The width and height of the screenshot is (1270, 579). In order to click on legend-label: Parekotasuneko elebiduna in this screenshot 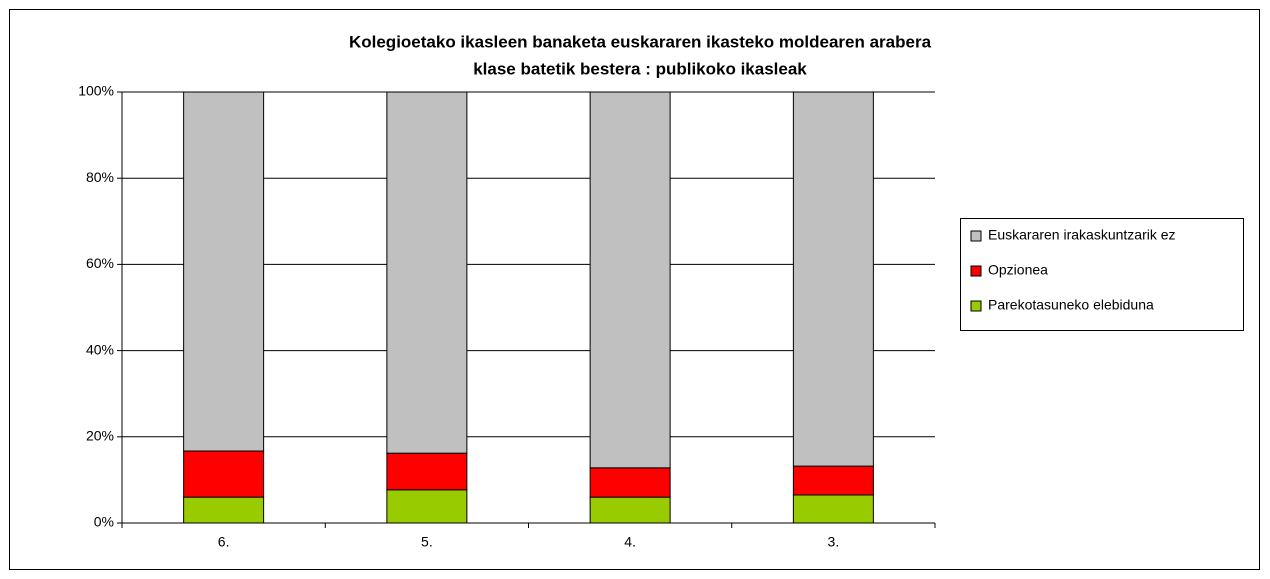, I will do `click(1071, 305)`.